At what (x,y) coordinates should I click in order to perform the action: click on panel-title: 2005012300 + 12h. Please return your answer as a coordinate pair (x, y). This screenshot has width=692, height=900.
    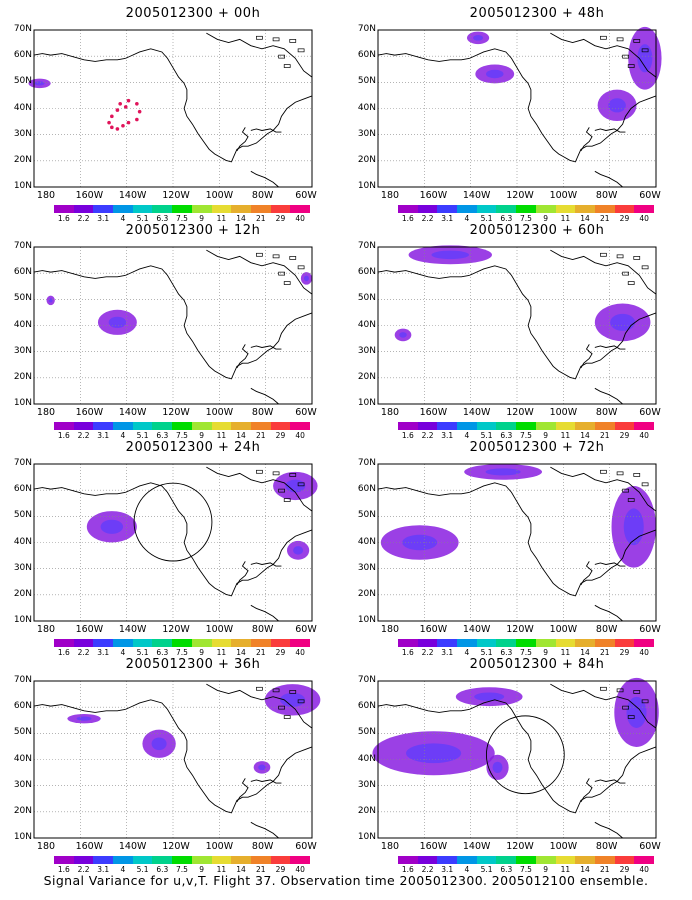
    Looking at the image, I should click on (193, 230).